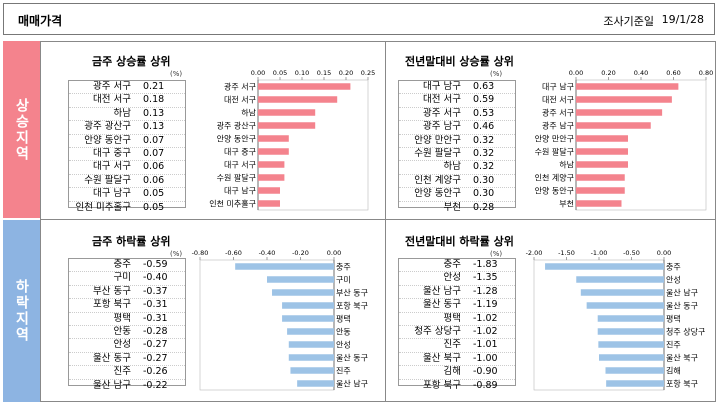 This screenshot has width=720, height=404. I want to click on table-row: 울산 북구 -1.00, so click(457, 359).